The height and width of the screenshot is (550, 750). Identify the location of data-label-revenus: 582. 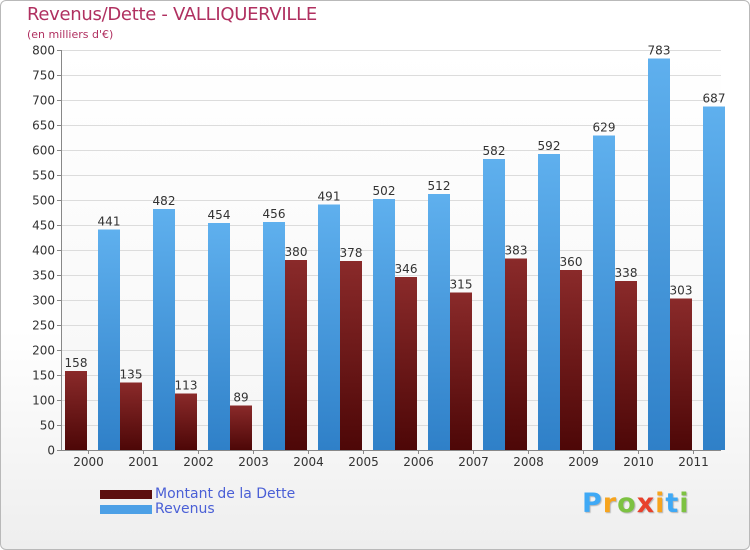
(494, 151).